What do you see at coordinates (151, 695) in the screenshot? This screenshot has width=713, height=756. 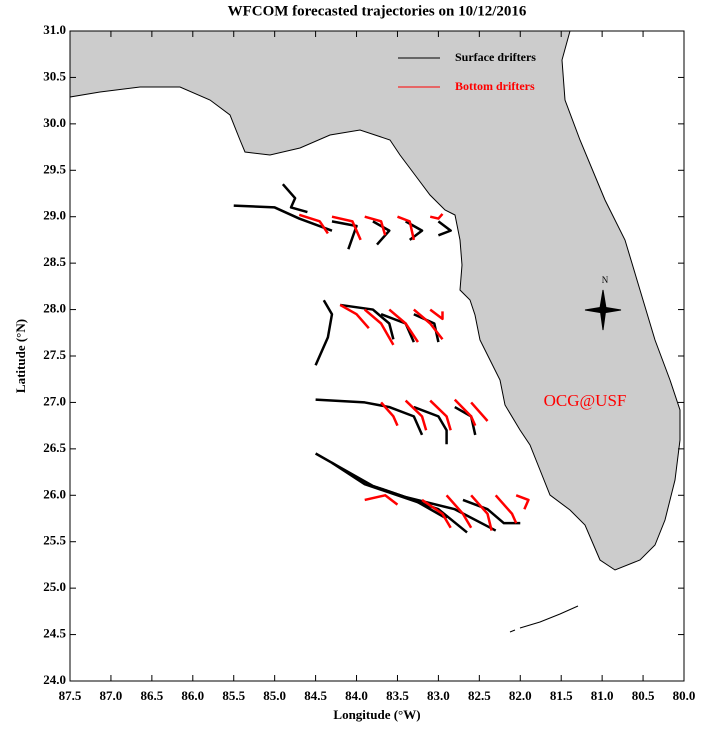 I see `x-tick-label: 86.5` at bounding box center [151, 695].